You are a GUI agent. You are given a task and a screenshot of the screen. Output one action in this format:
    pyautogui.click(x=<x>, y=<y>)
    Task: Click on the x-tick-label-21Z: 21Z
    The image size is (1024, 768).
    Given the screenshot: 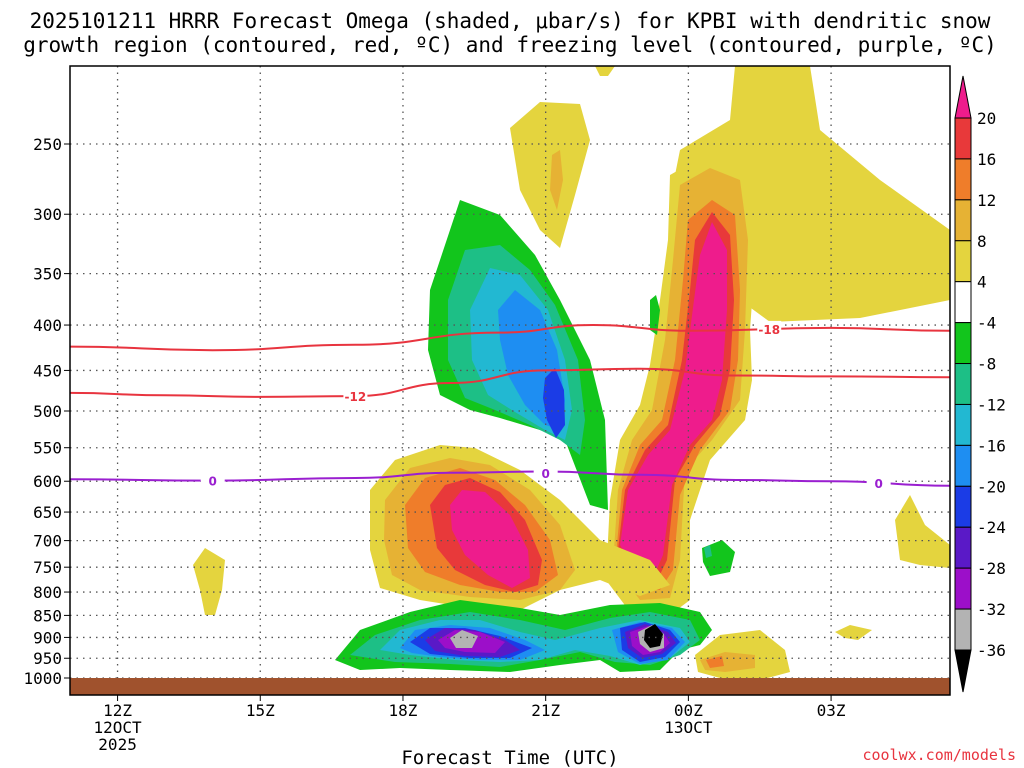 What is the action you would take?
    pyautogui.click(x=545, y=710)
    